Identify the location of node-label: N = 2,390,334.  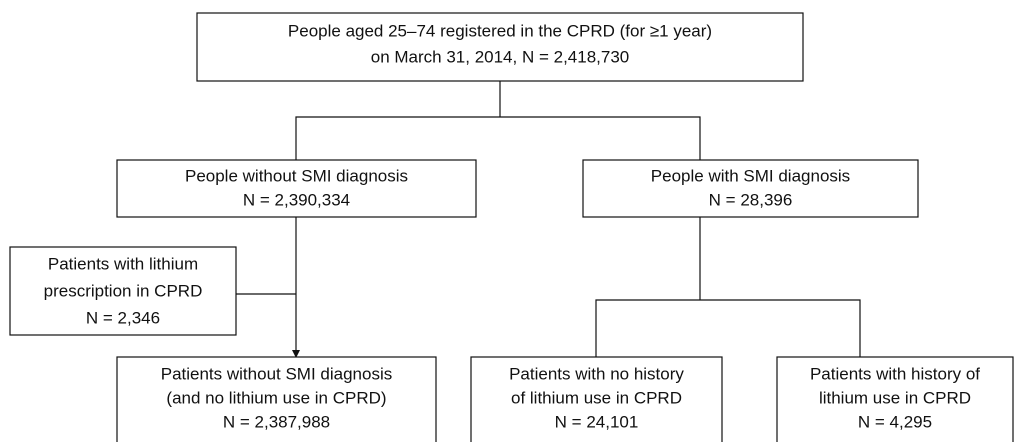
(296, 199).